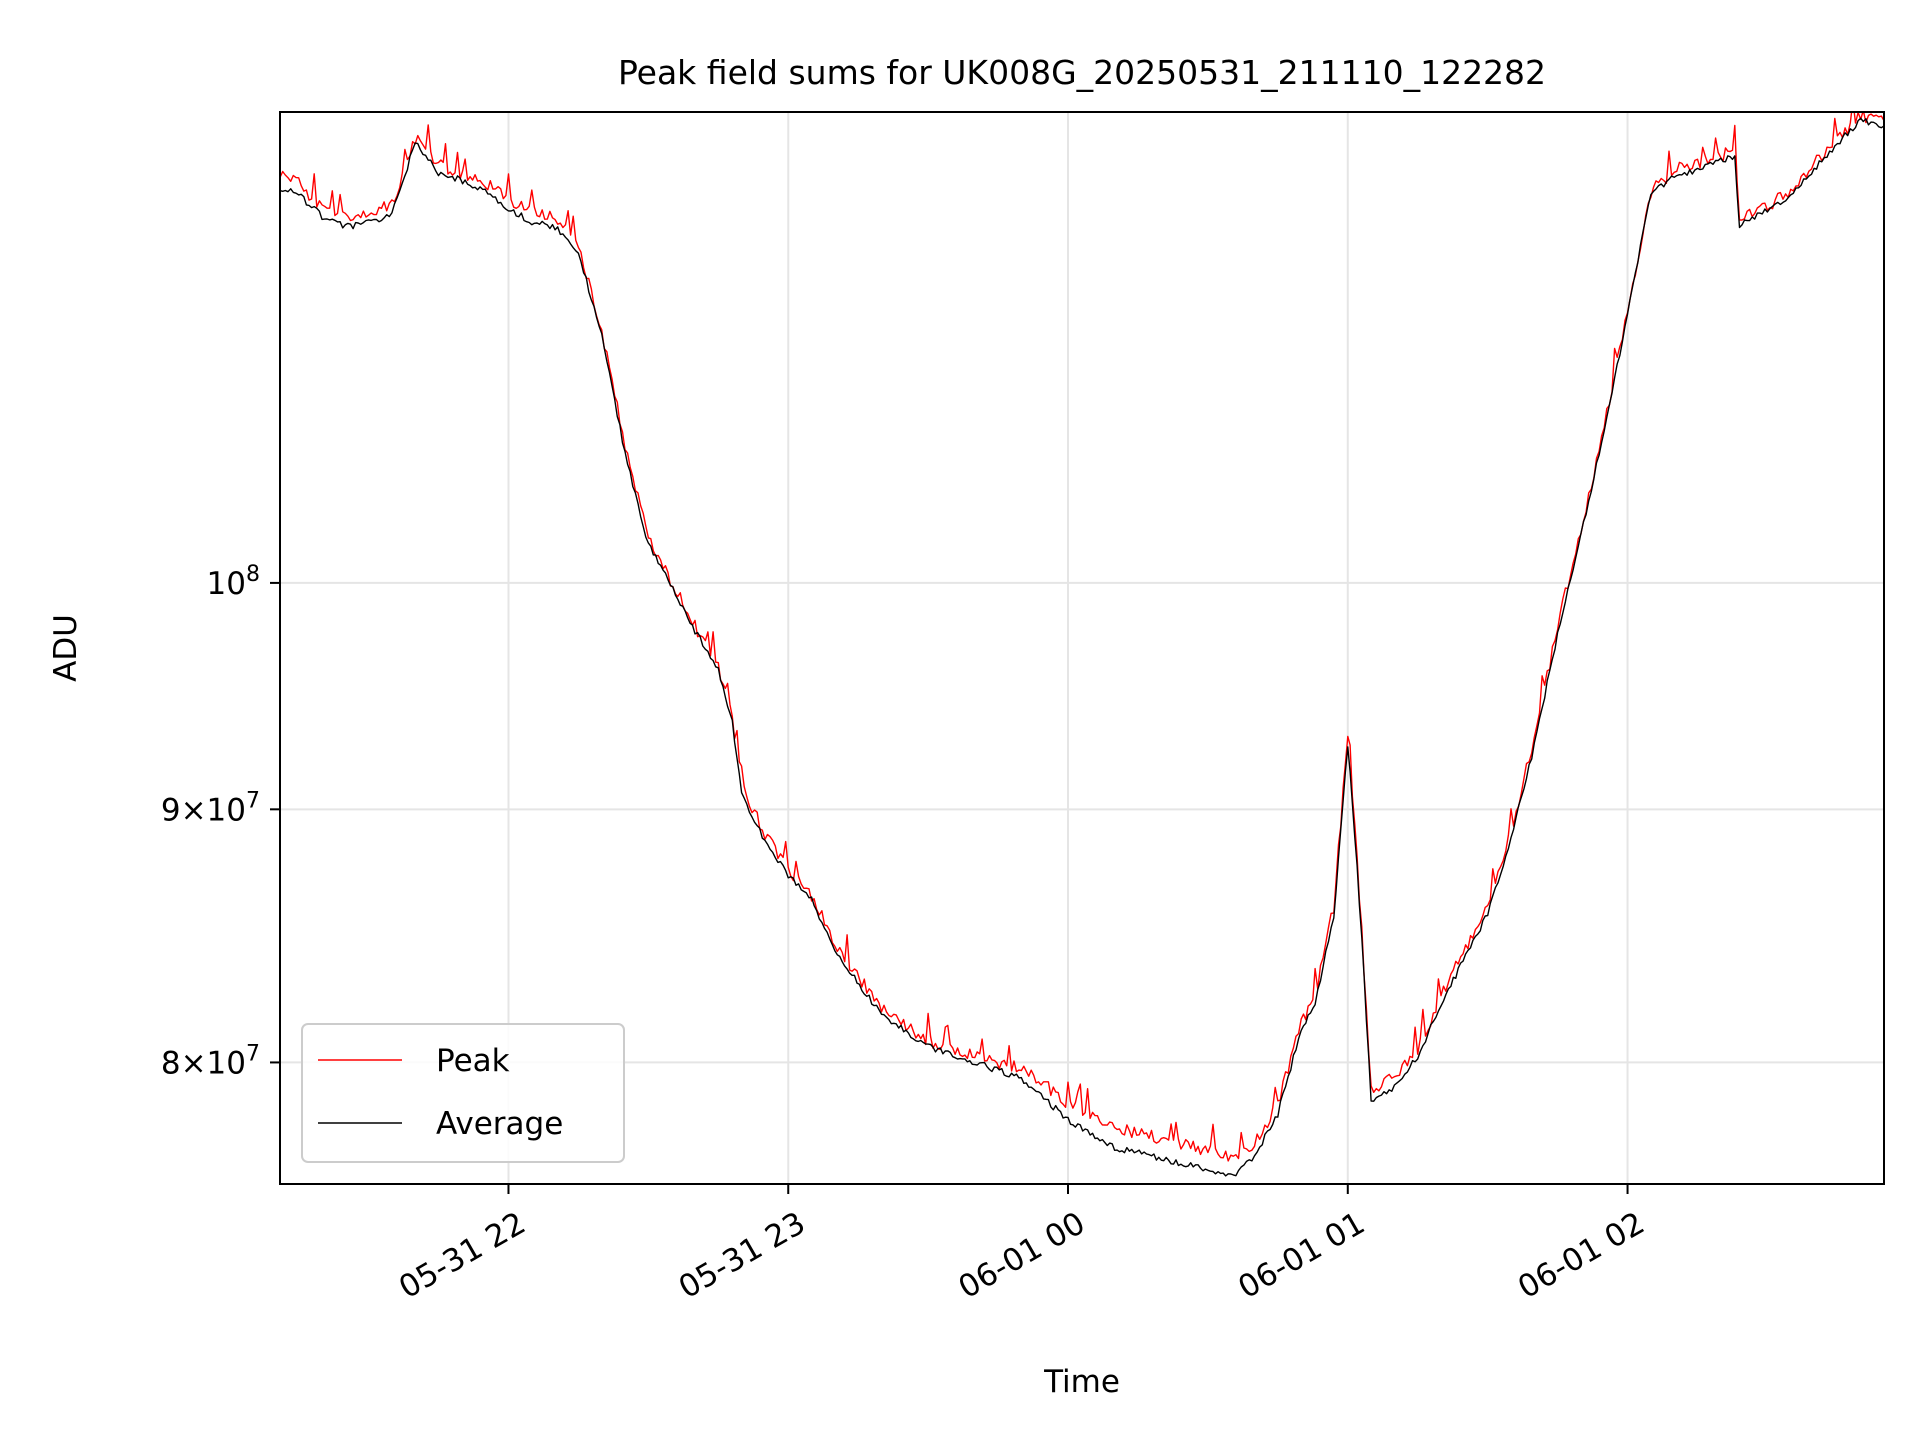 The width and height of the screenshot is (1920, 1440). I want to click on legend-label-peak: Peak, so click(473, 1061).